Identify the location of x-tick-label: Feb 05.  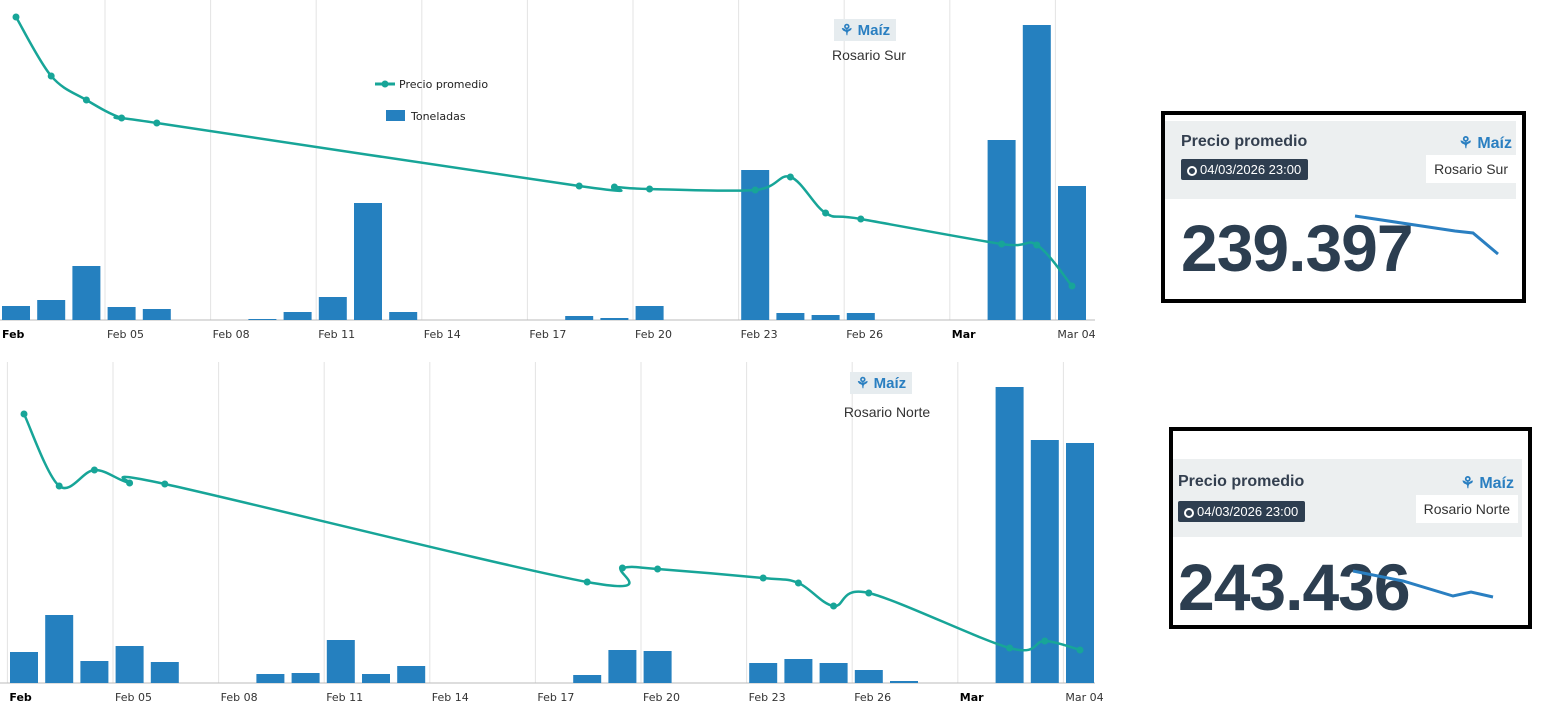
(125, 334).